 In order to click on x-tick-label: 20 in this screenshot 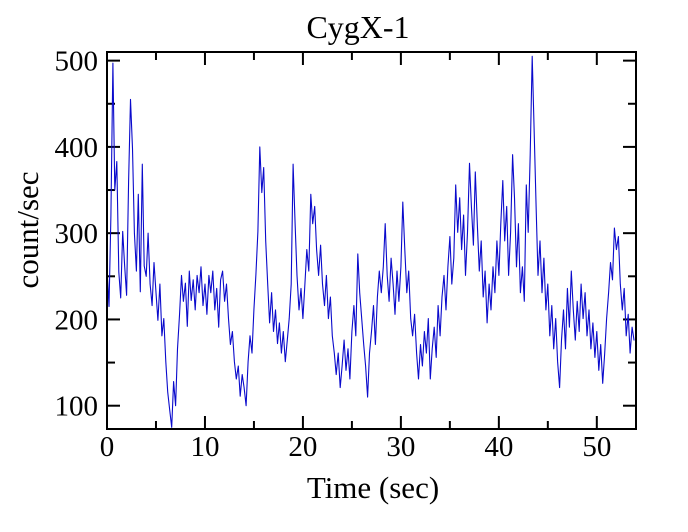, I will do `click(302, 447)`.